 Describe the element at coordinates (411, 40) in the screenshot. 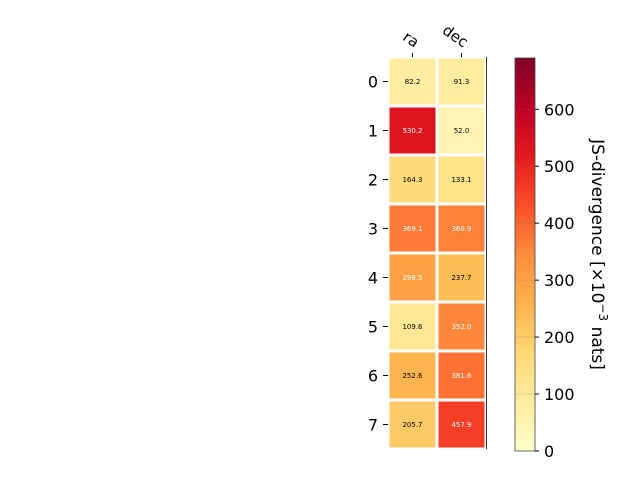

I see `column-label: ra` at that location.